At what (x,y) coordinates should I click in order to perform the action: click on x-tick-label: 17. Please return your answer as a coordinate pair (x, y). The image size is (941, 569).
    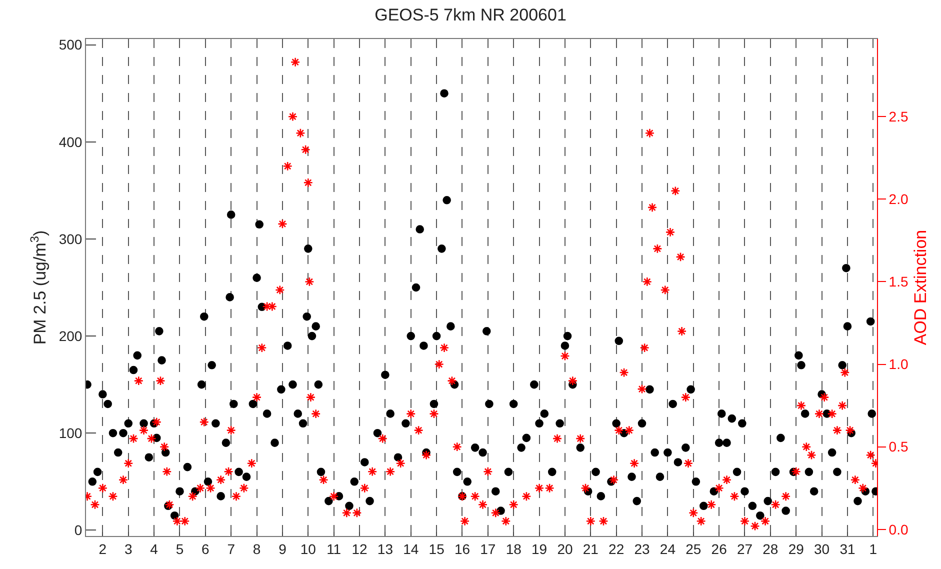
    Looking at the image, I should click on (488, 548).